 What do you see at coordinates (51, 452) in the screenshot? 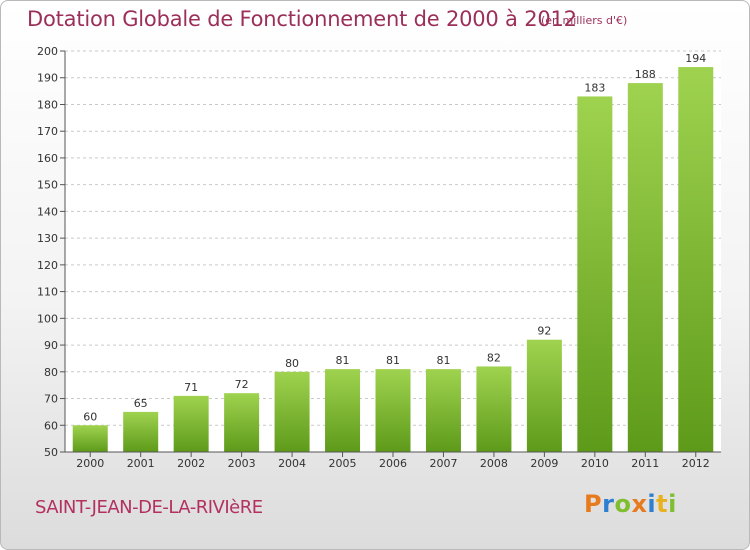
I see `y-tick-label: 50` at bounding box center [51, 452].